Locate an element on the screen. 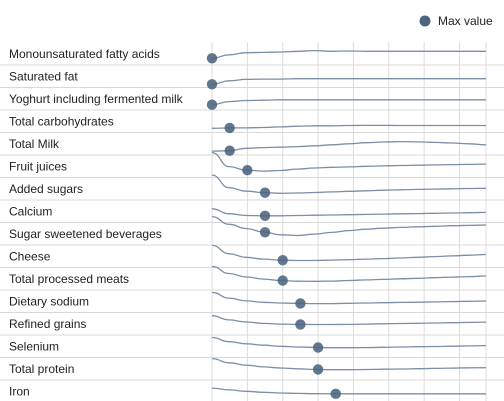 The width and height of the screenshot is (504, 401). row-label: Total Milk is located at coordinates (34, 144).